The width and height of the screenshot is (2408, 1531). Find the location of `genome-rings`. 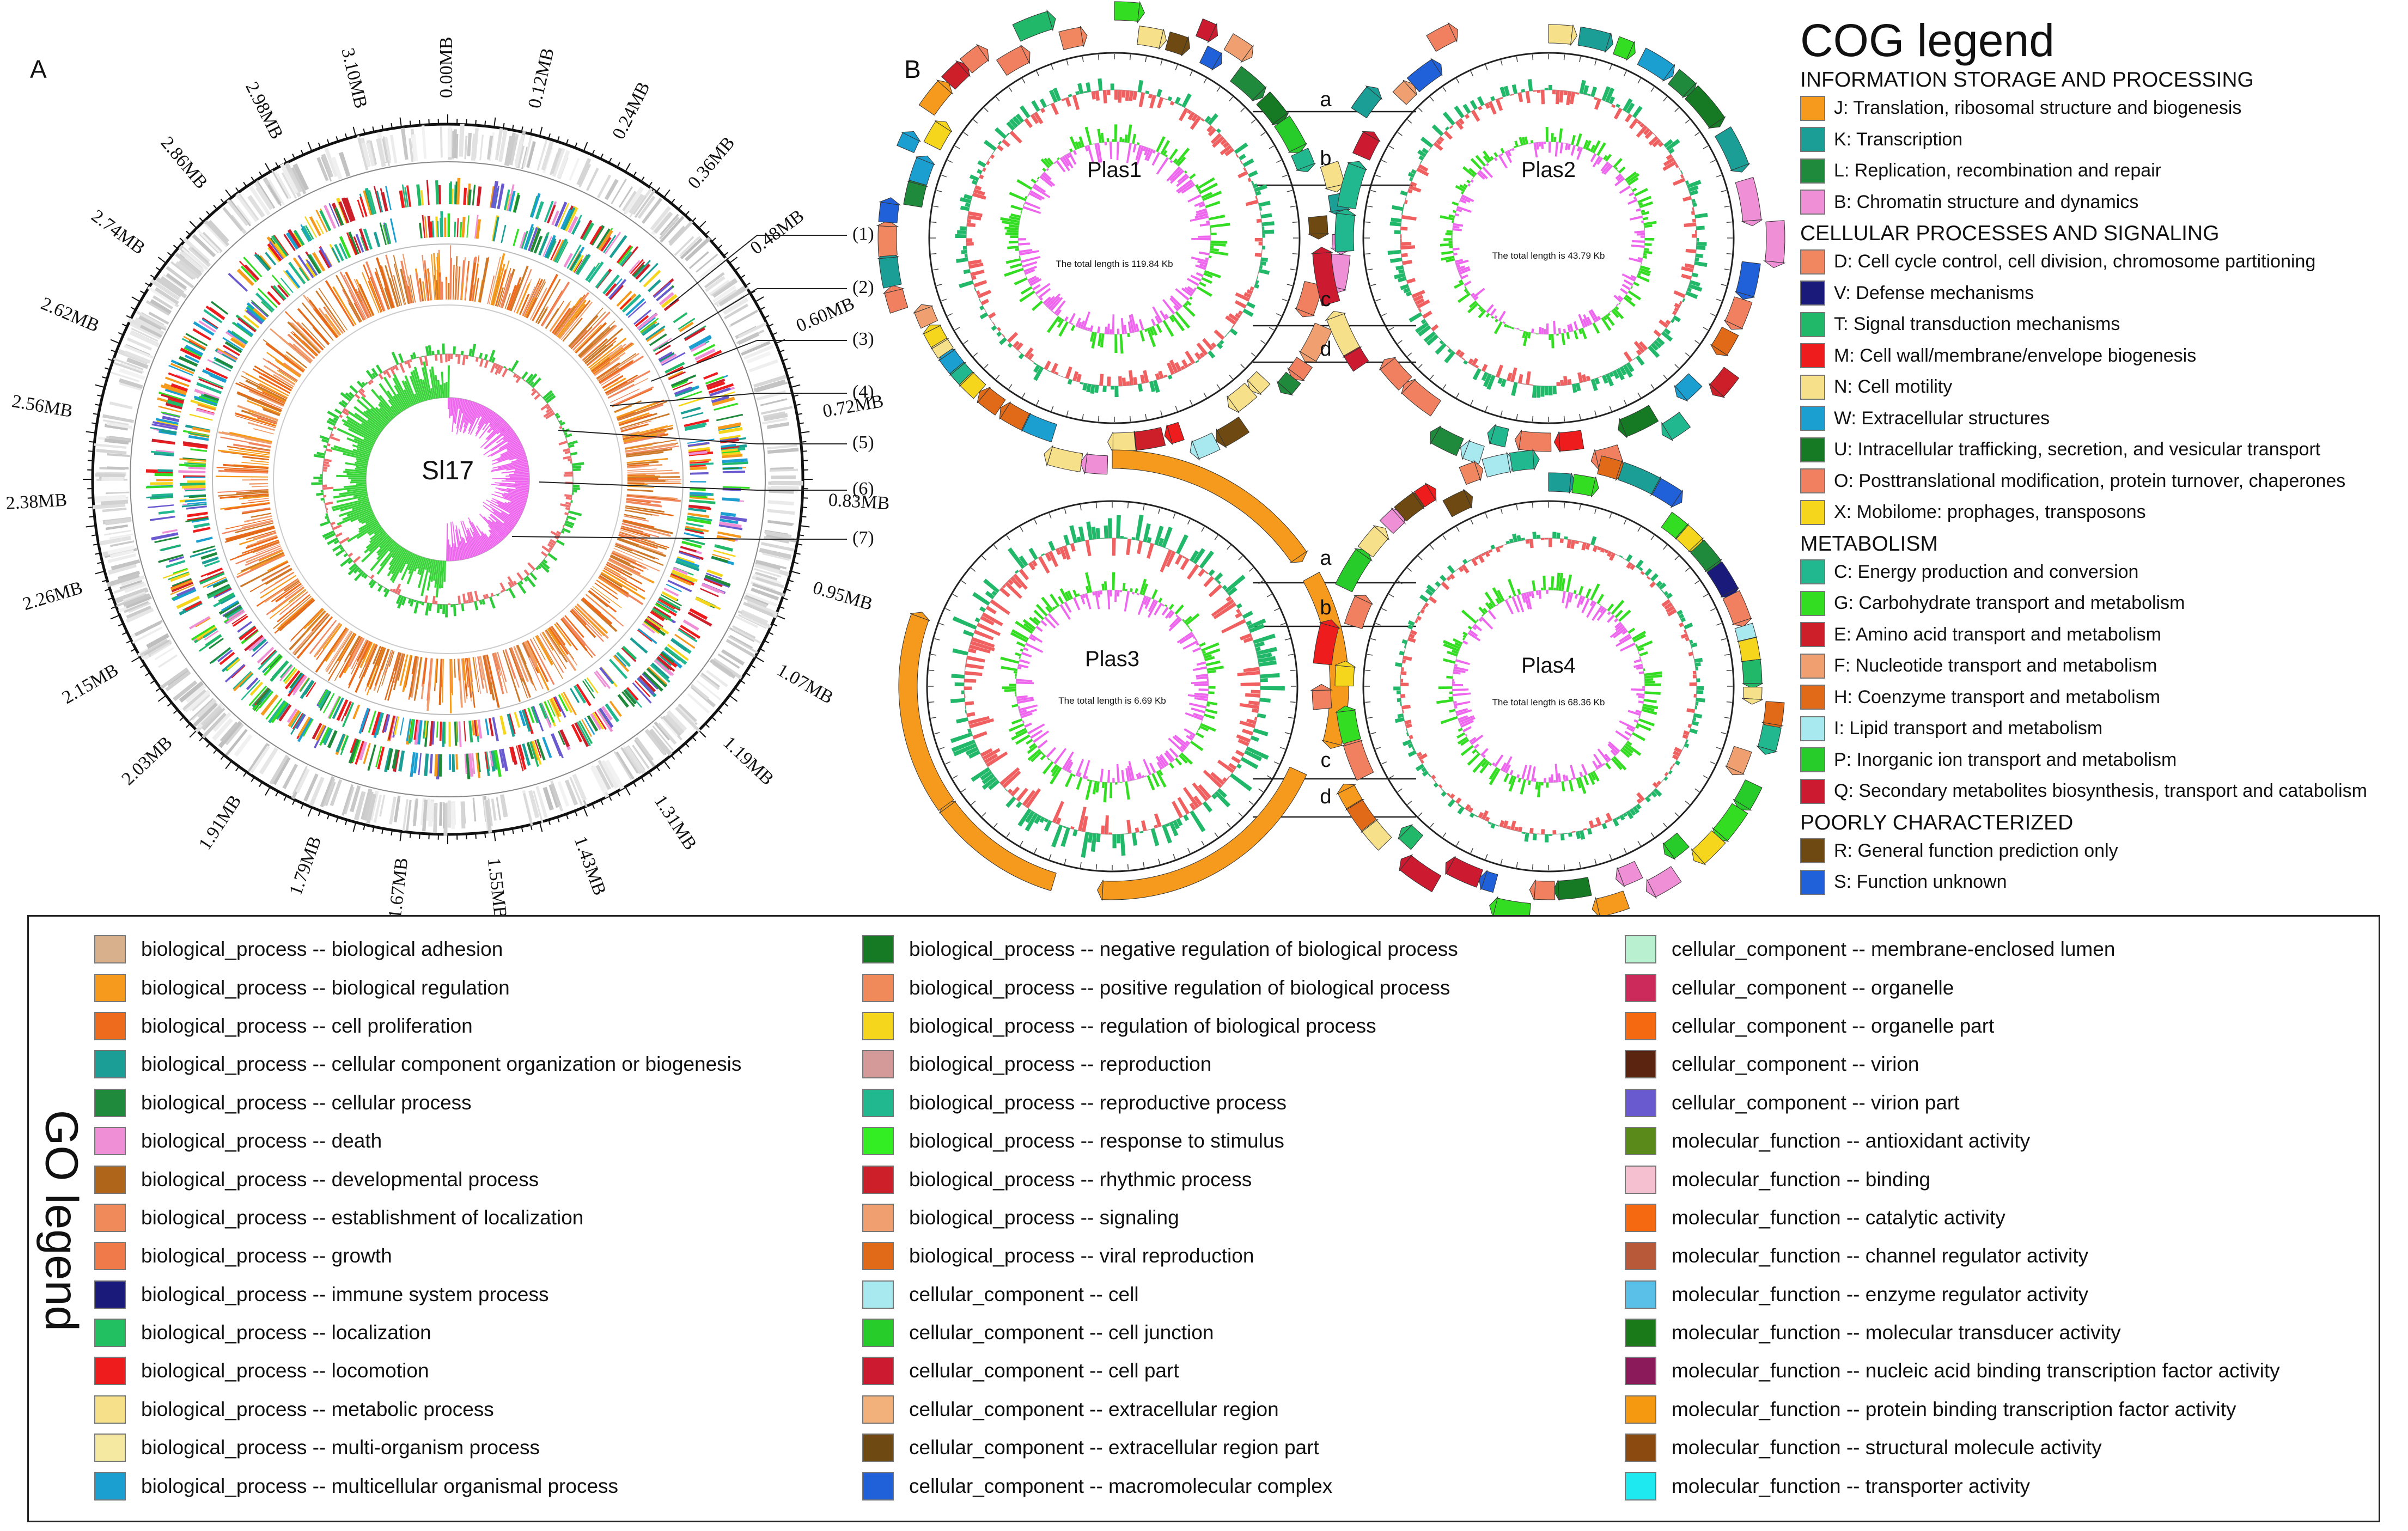

genome-rings is located at coordinates (447, 479).